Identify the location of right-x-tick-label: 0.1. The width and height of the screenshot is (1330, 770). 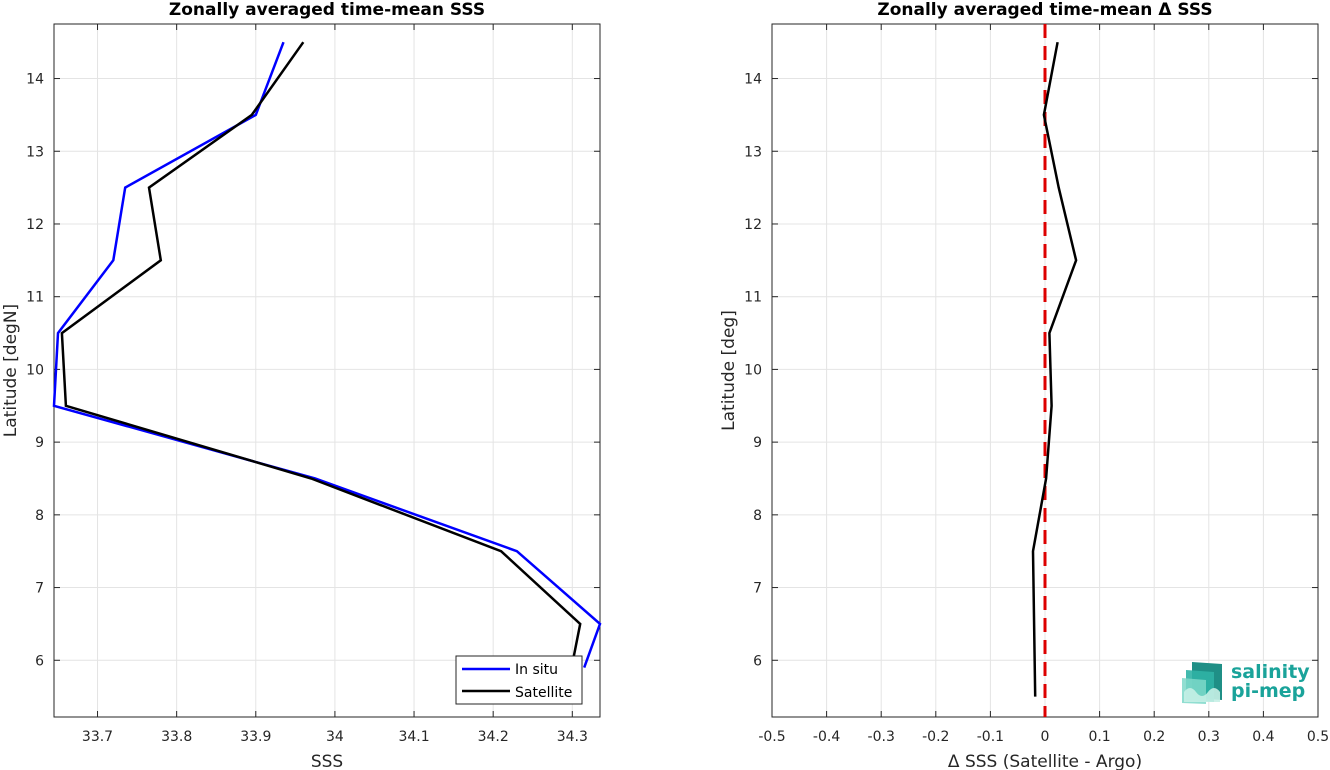
(1099, 737).